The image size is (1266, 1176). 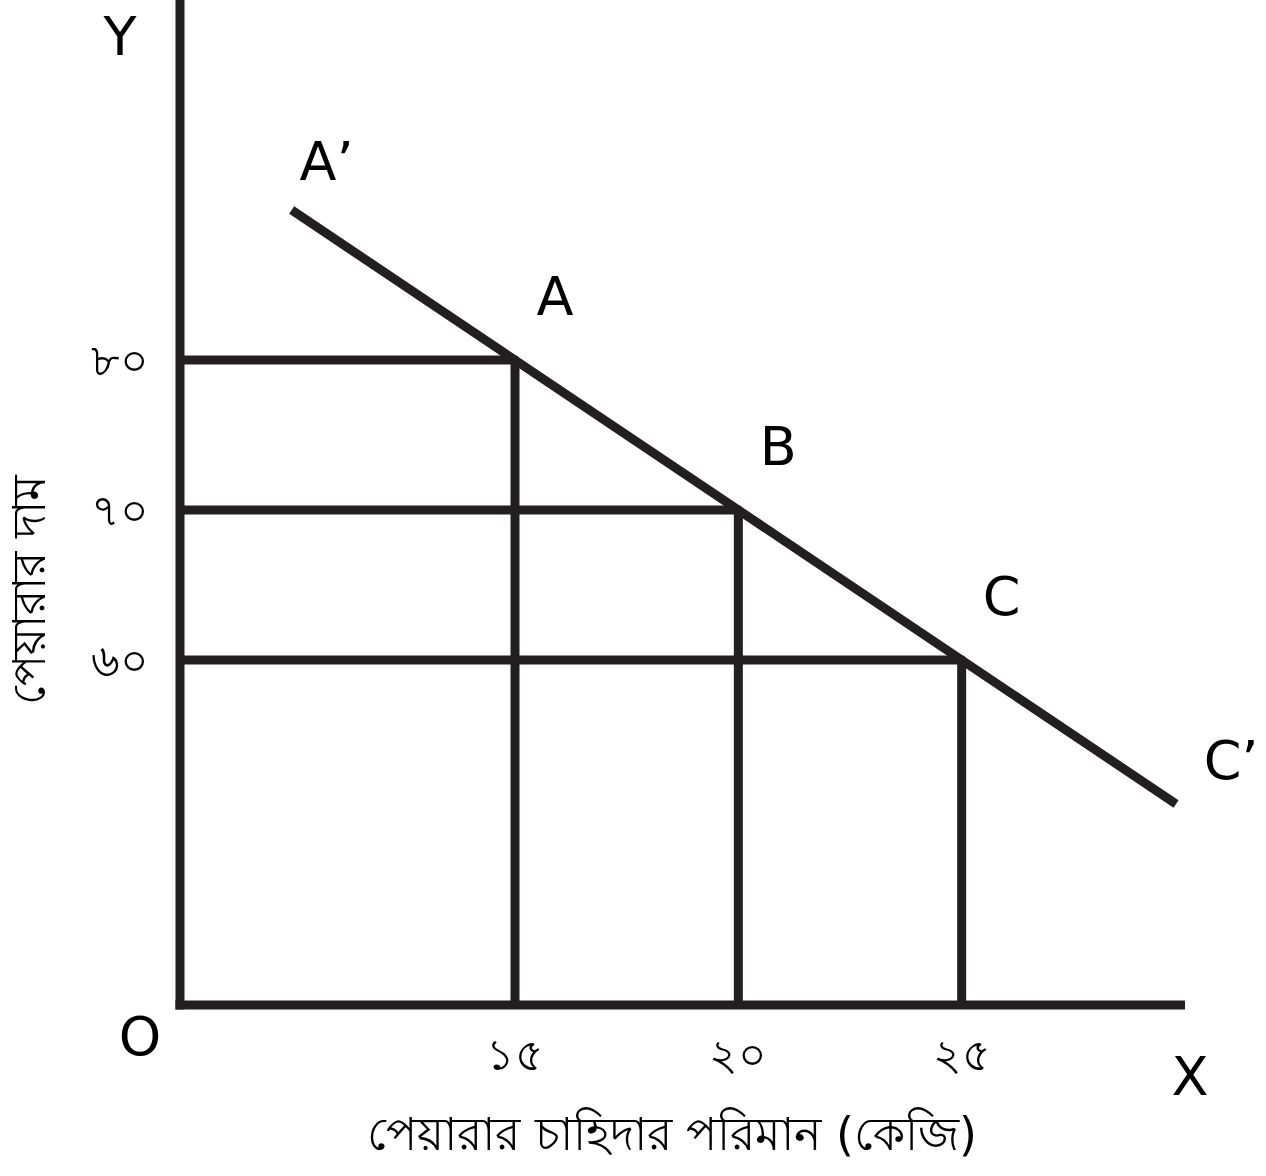 What do you see at coordinates (120, 660) in the screenshot?
I see `y-tick-label: ৬০` at bounding box center [120, 660].